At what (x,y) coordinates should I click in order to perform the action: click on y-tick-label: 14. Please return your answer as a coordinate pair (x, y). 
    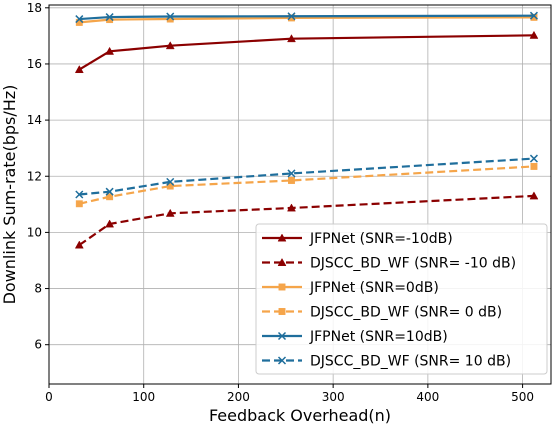
    Looking at the image, I should click on (34, 120).